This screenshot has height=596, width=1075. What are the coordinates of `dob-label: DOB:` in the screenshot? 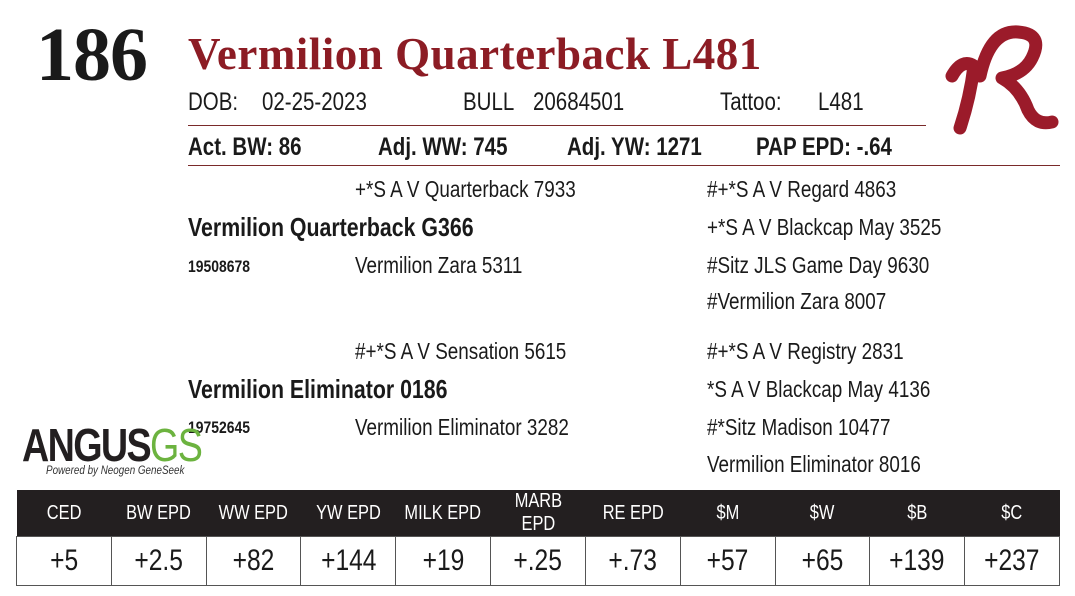 It's located at (213, 102).